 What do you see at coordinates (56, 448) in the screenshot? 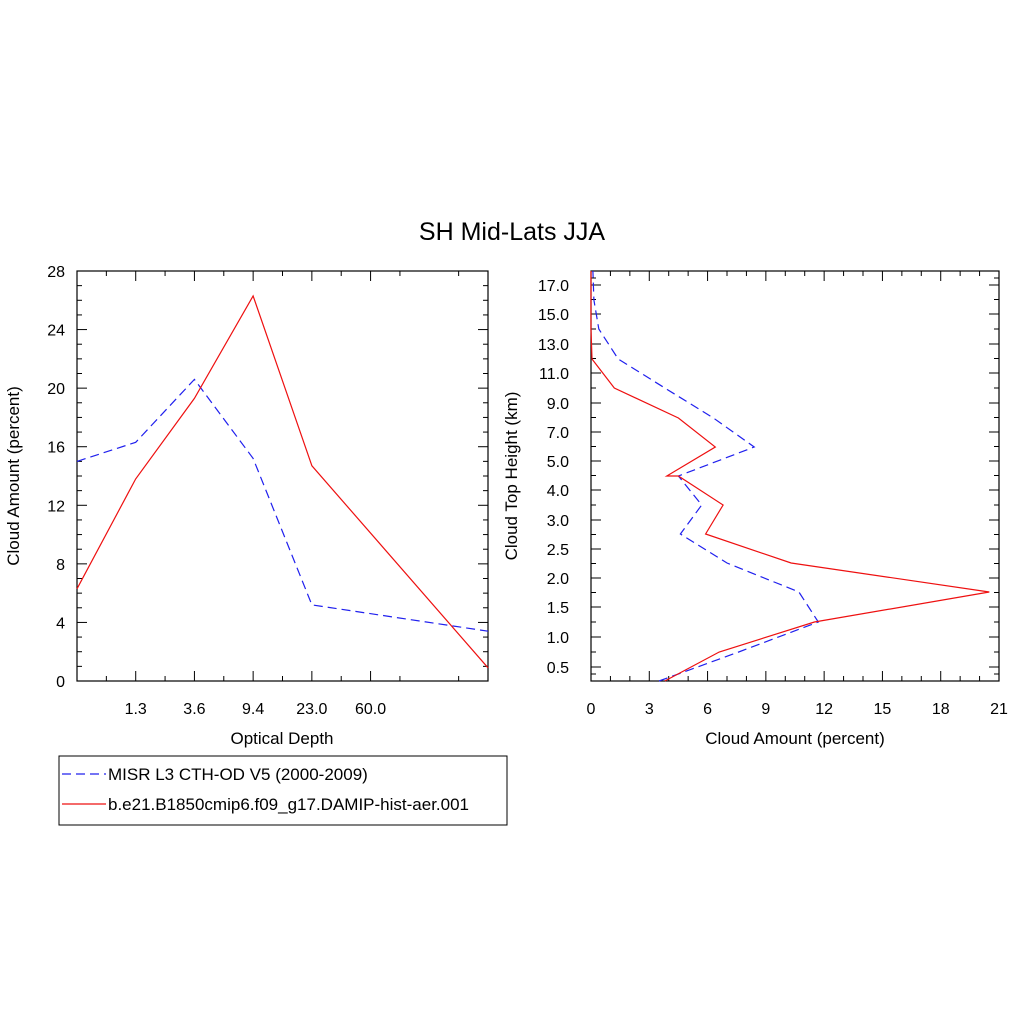
I see `left-y-tick-label: 16` at bounding box center [56, 448].